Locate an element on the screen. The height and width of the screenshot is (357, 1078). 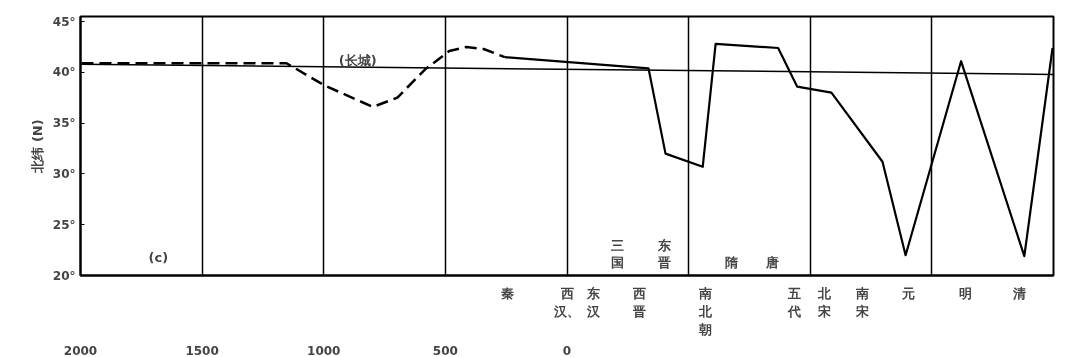
text: 秦 is located at coordinates (508, 293).